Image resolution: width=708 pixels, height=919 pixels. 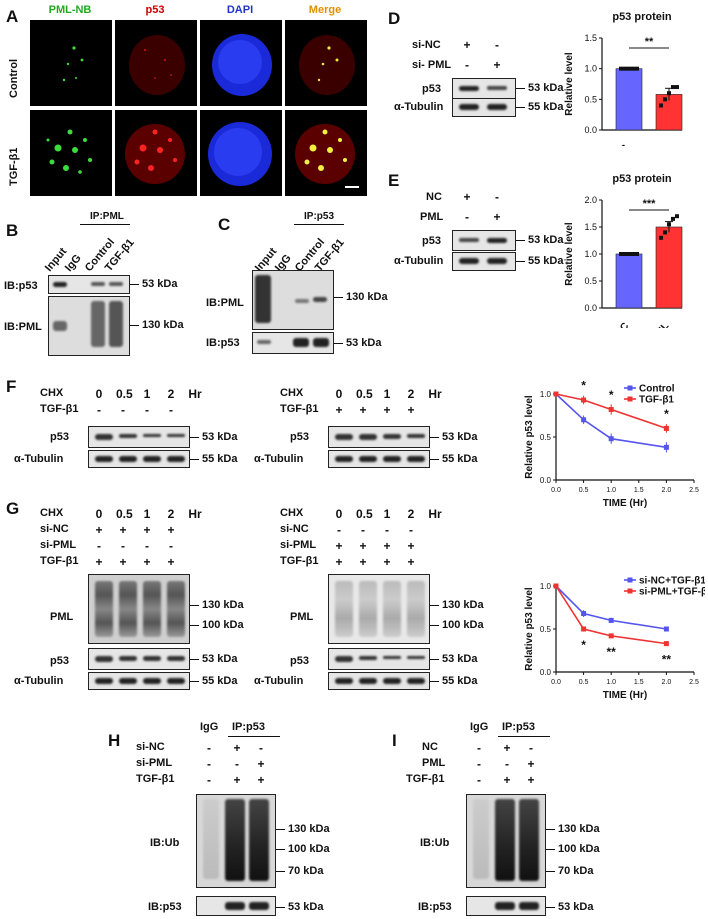 What do you see at coordinates (213, 681) in the screenshot?
I see `g-left-kda-55: 55 kDa` at bounding box center [213, 681].